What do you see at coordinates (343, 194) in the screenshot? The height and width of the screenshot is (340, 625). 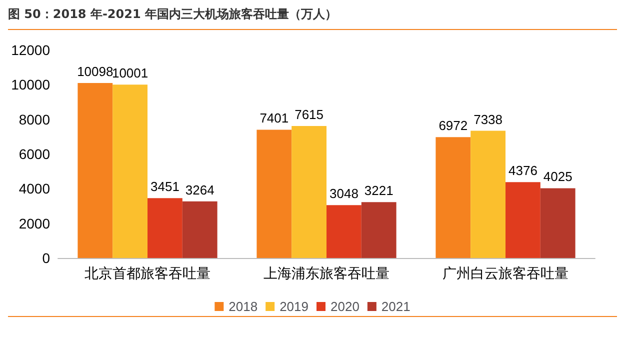 I see `data-label: 3048` at bounding box center [343, 194].